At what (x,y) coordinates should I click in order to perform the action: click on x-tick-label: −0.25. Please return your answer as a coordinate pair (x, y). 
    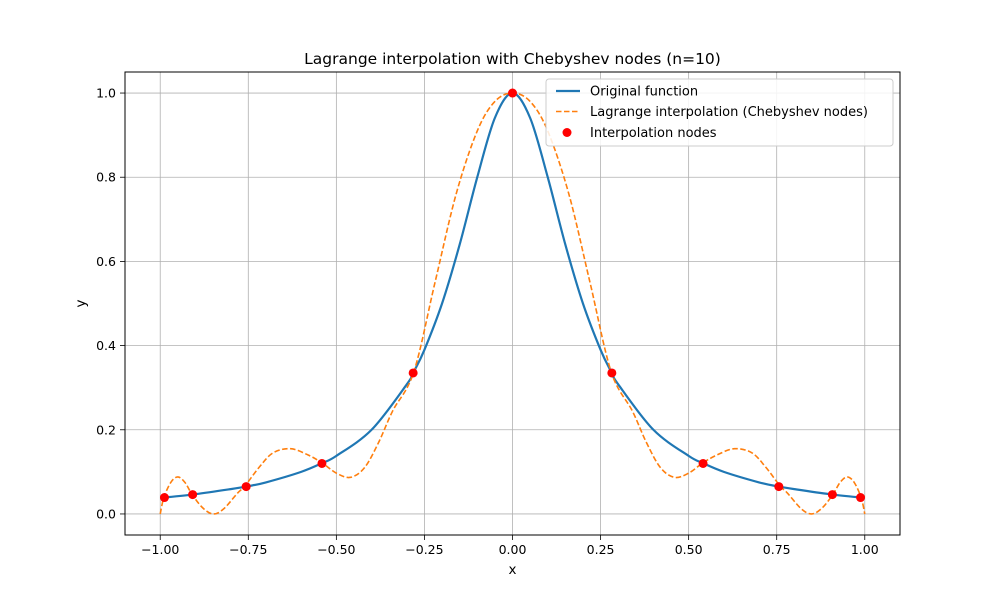
    Looking at the image, I should click on (424, 549).